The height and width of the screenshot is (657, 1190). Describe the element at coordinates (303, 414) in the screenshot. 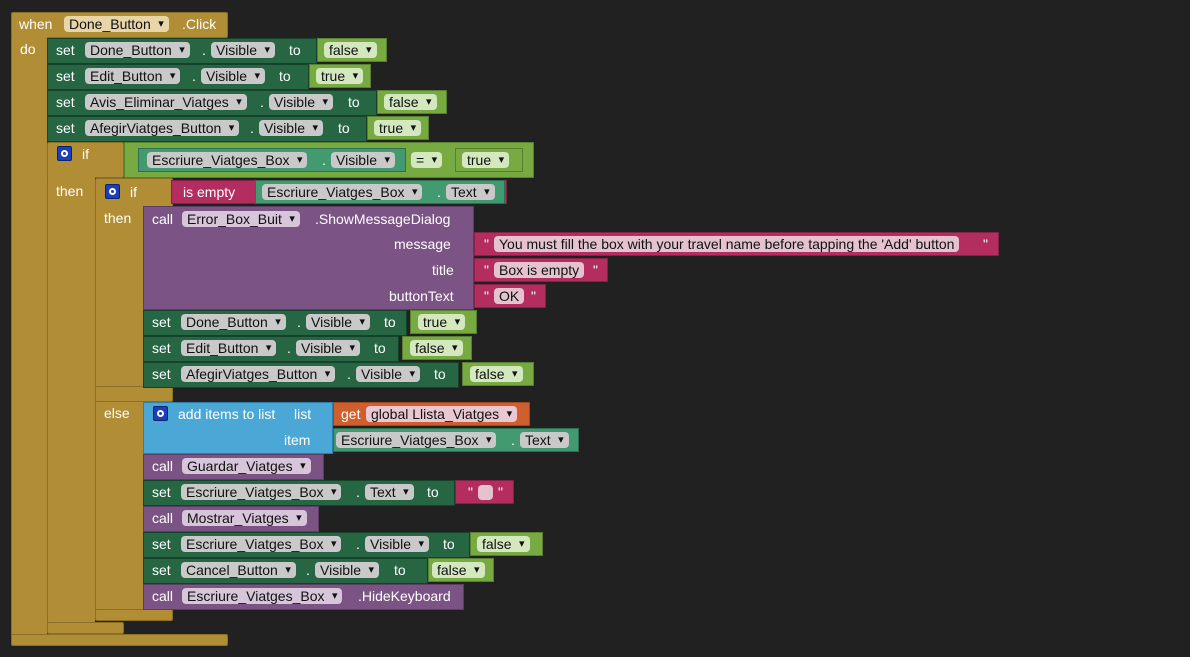

I see `list-label: list` at that location.